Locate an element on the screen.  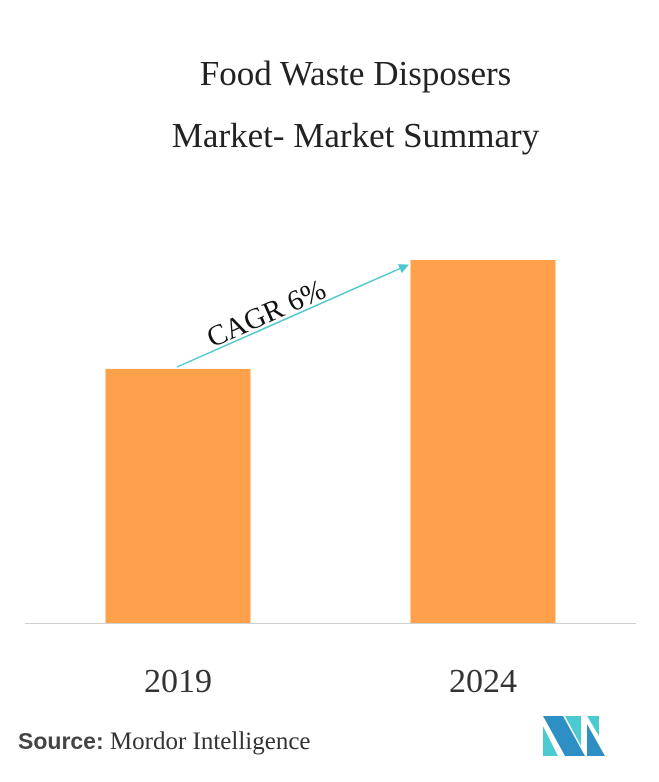
cagr-label: CAGR 6% is located at coordinates (266, 313).